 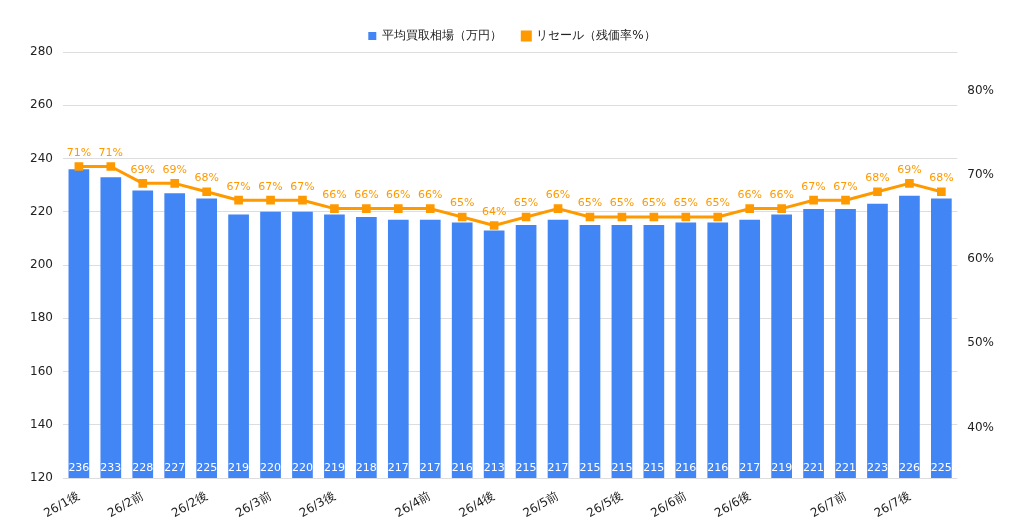 I want to click on x-tick-label: 26/5後, so click(x=604, y=504).